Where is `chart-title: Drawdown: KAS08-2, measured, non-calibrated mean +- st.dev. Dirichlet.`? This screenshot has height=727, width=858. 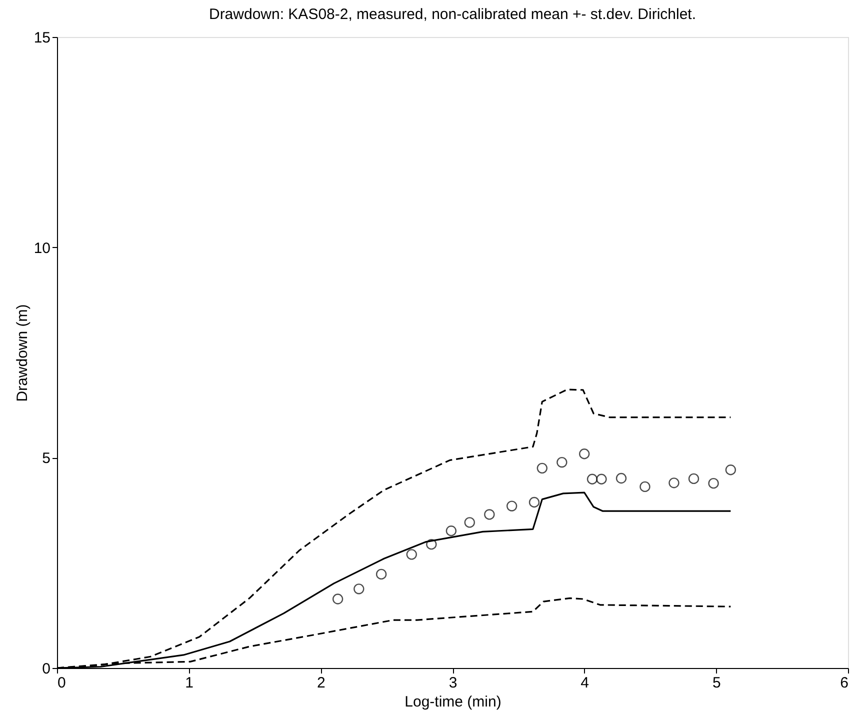 chart-title: Drawdown: KAS08-2, measured, non-calibrated mean +- st.dev. Dirichlet. is located at coordinates (452, 14).